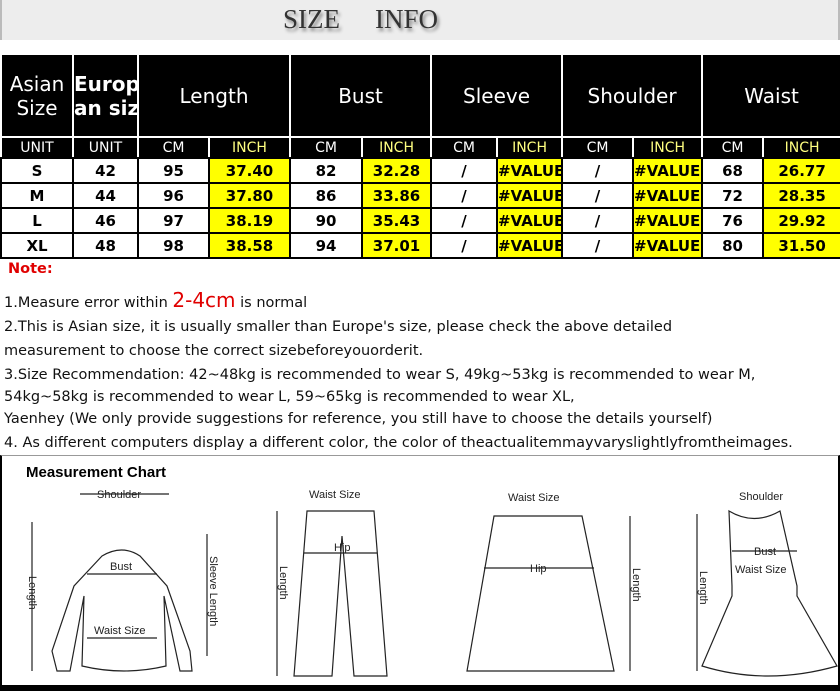  I want to click on header-sleeve: Sleeve, so click(497, 95).